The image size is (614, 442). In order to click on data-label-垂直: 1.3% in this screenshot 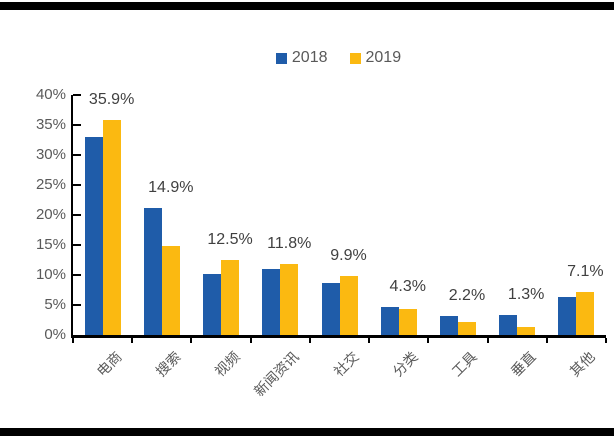, I will do `click(526, 294)`.